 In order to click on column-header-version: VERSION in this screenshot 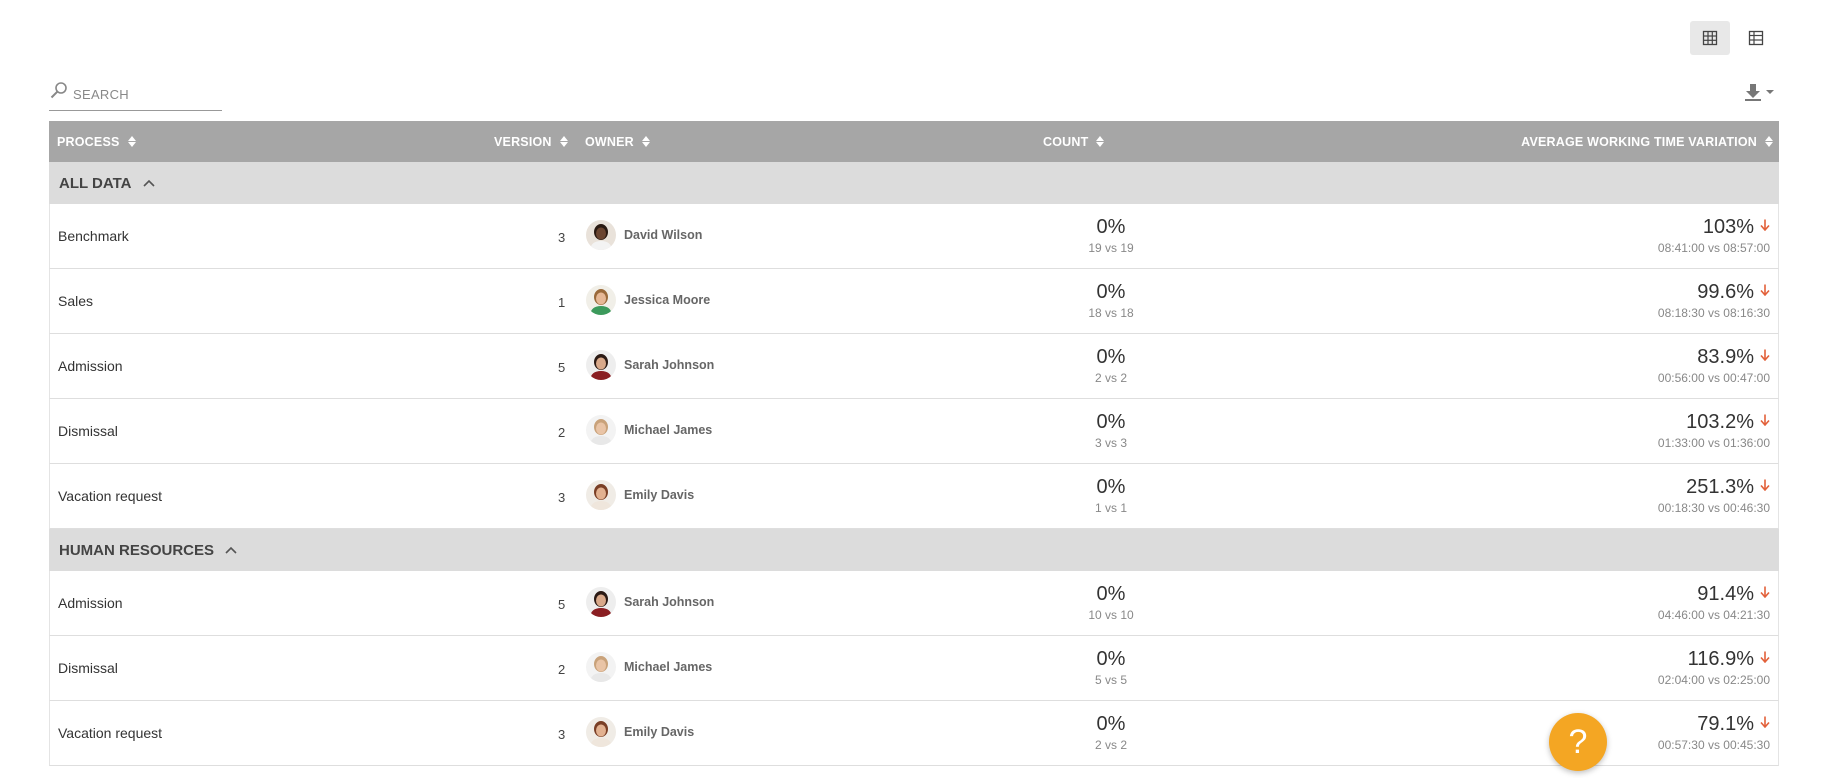, I will do `click(531, 141)`.